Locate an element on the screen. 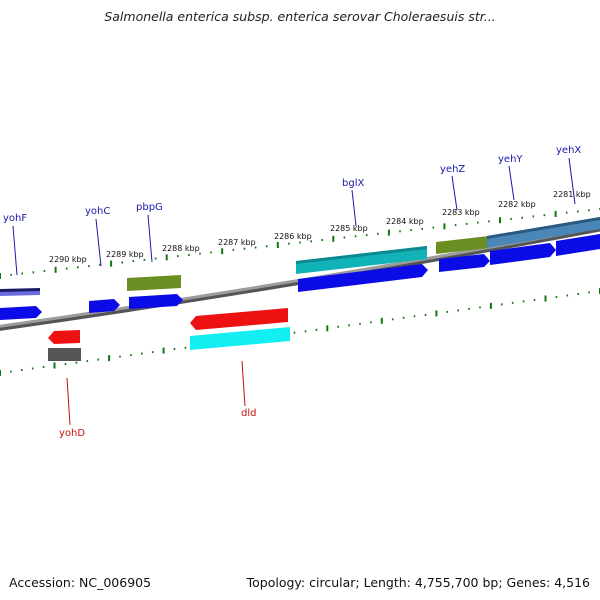 The width and height of the screenshot is (600, 600). scale-label-2283: 2283 kbp is located at coordinates (461, 212).